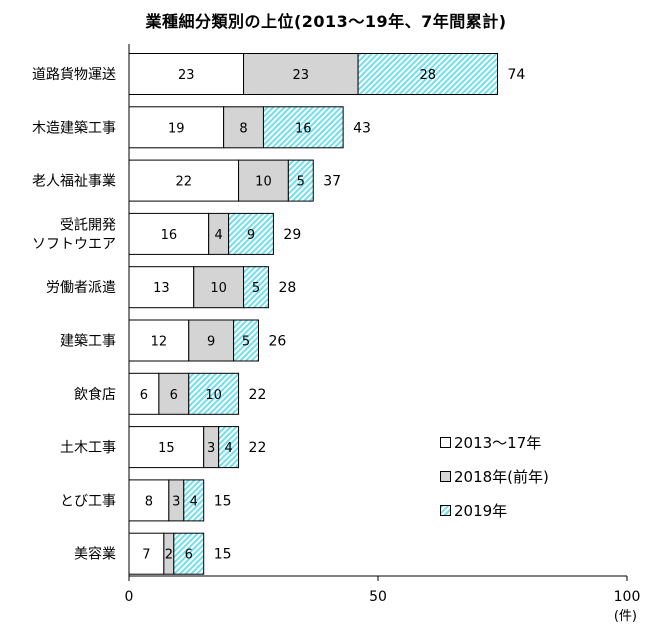 The image size is (652, 631). I want to click on category-label: 飲食店, so click(95, 394).